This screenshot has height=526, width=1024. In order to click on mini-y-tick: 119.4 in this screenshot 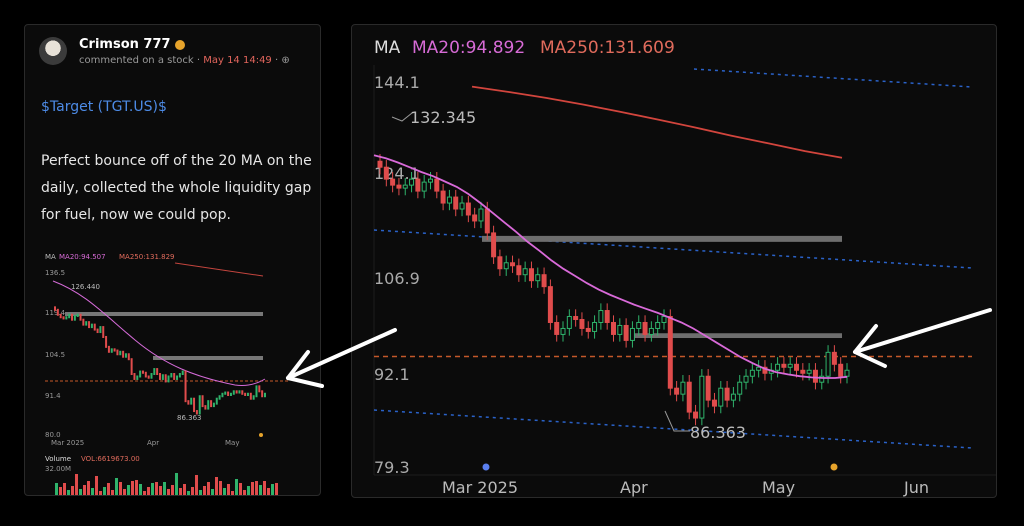, I will do `click(55, 313)`.